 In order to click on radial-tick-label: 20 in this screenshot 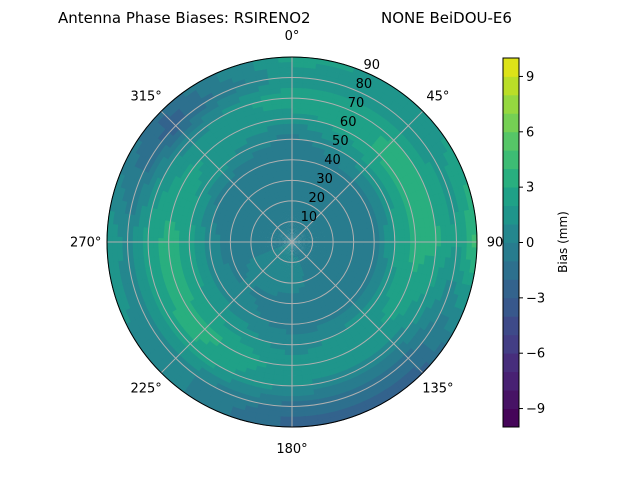, I will do `click(316, 198)`.